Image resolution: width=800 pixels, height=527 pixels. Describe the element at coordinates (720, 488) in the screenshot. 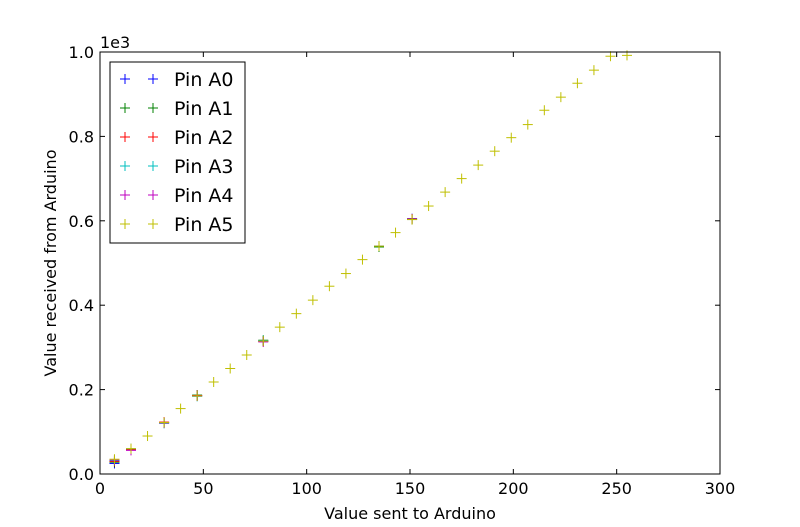

I see `x-tick-label: 300` at that location.